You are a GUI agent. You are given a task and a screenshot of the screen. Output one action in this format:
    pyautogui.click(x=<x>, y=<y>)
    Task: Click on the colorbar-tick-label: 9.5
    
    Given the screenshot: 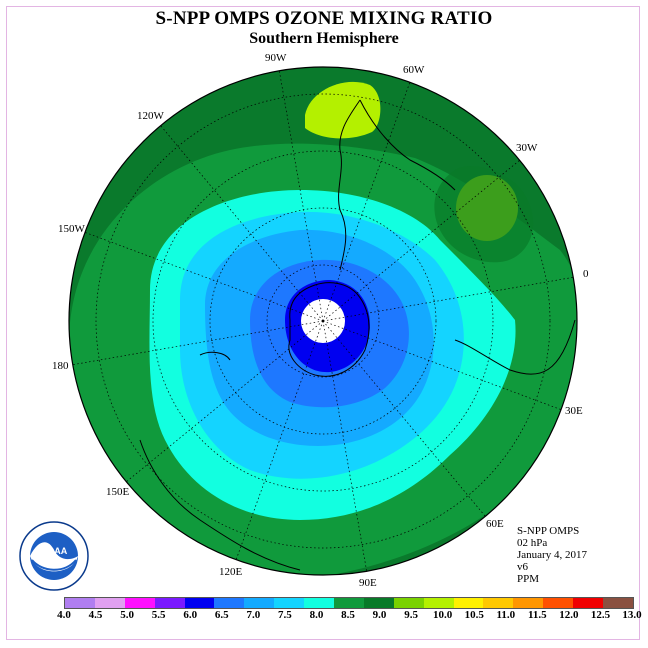 What is the action you would take?
    pyautogui.click(x=411, y=615)
    